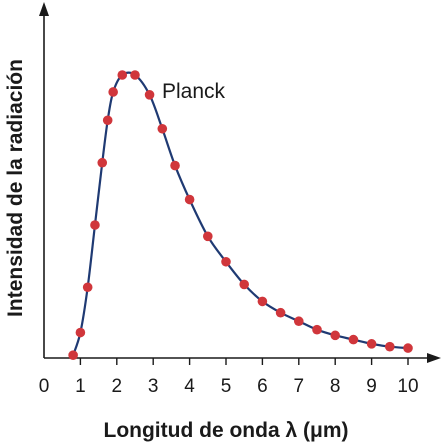 The image size is (444, 447). I want to click on x-tick-label: 10, so click(407, 386).